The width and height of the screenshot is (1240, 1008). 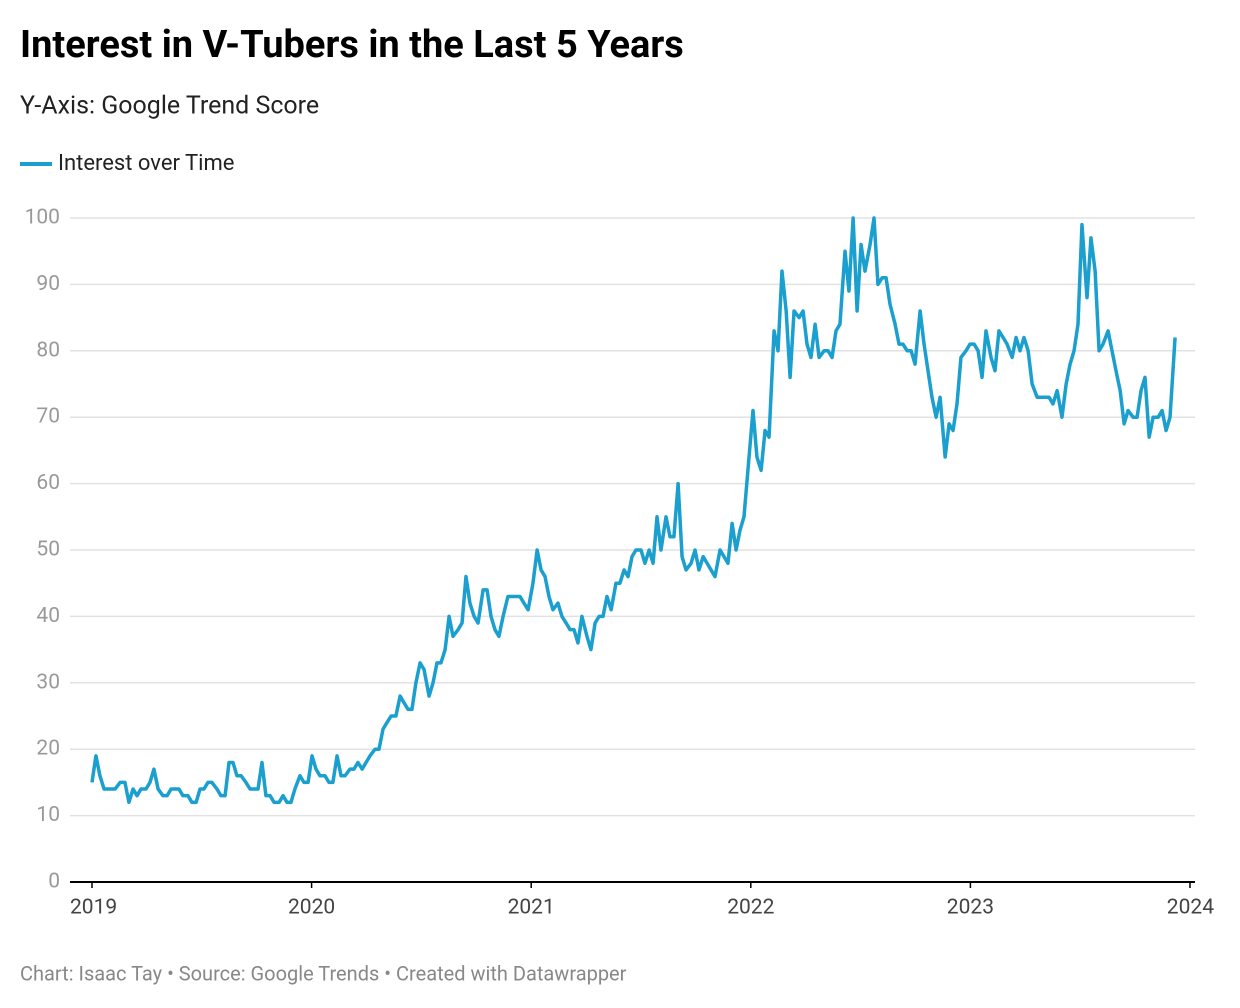 I want to click on chart-subtitle: Y-Axis: Google Trend Score, so click(x=169, y=106).